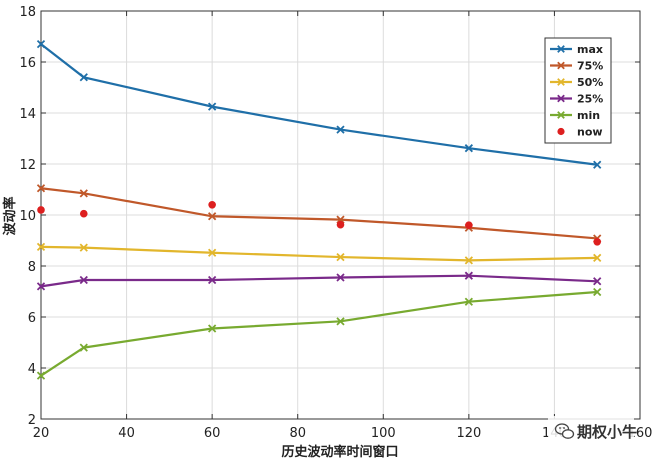  I want to click on x-tick-label: 60, so click(212, 433).